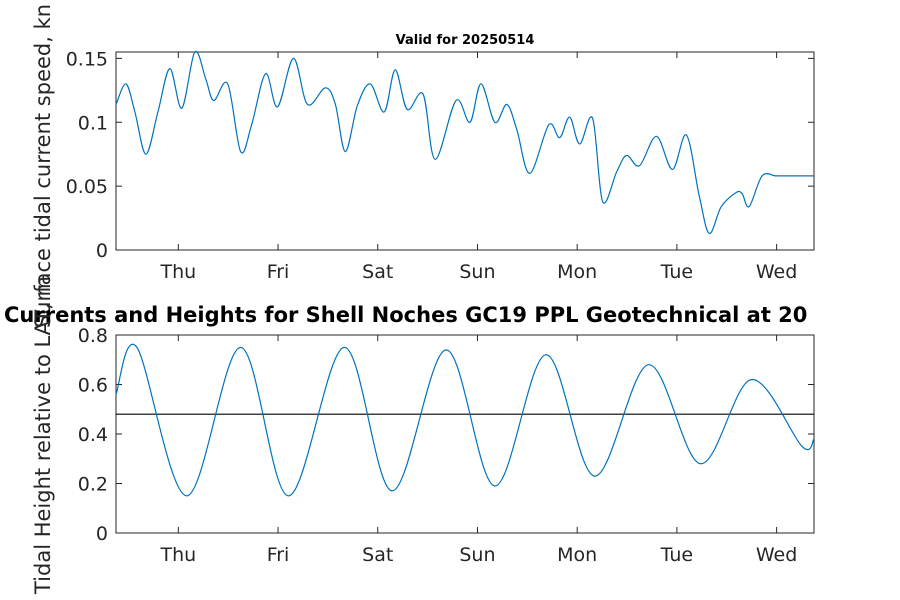 Image resolution: width=900 pixels, height=600 pixels. I want to click on height-x-tick-label: Mon, so click(577, 555).